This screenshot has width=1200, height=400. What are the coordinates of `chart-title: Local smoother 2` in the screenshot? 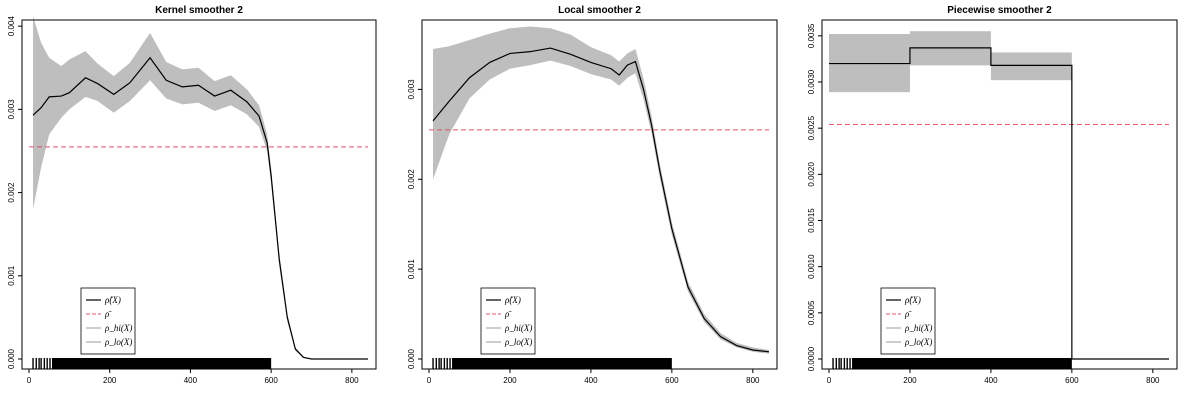 It's located at (599, 10).